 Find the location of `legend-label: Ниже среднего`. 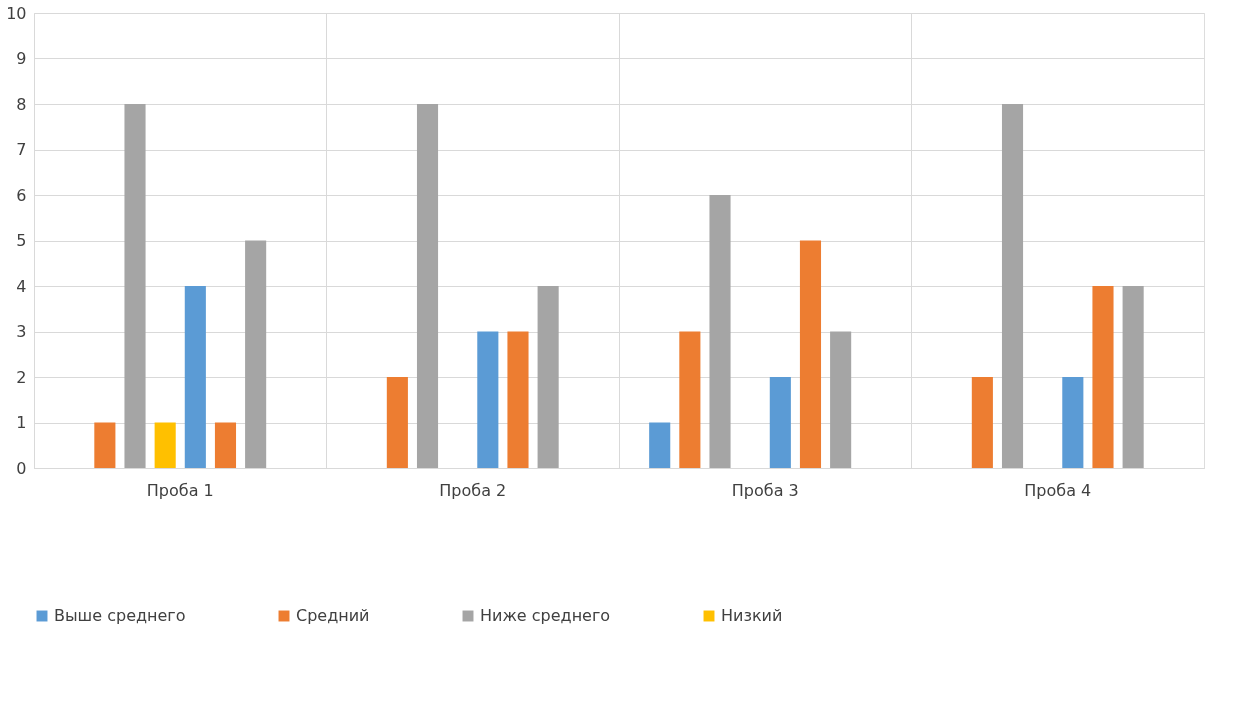

legend-label: Ниже среднего is located at coordinates (545, 615).